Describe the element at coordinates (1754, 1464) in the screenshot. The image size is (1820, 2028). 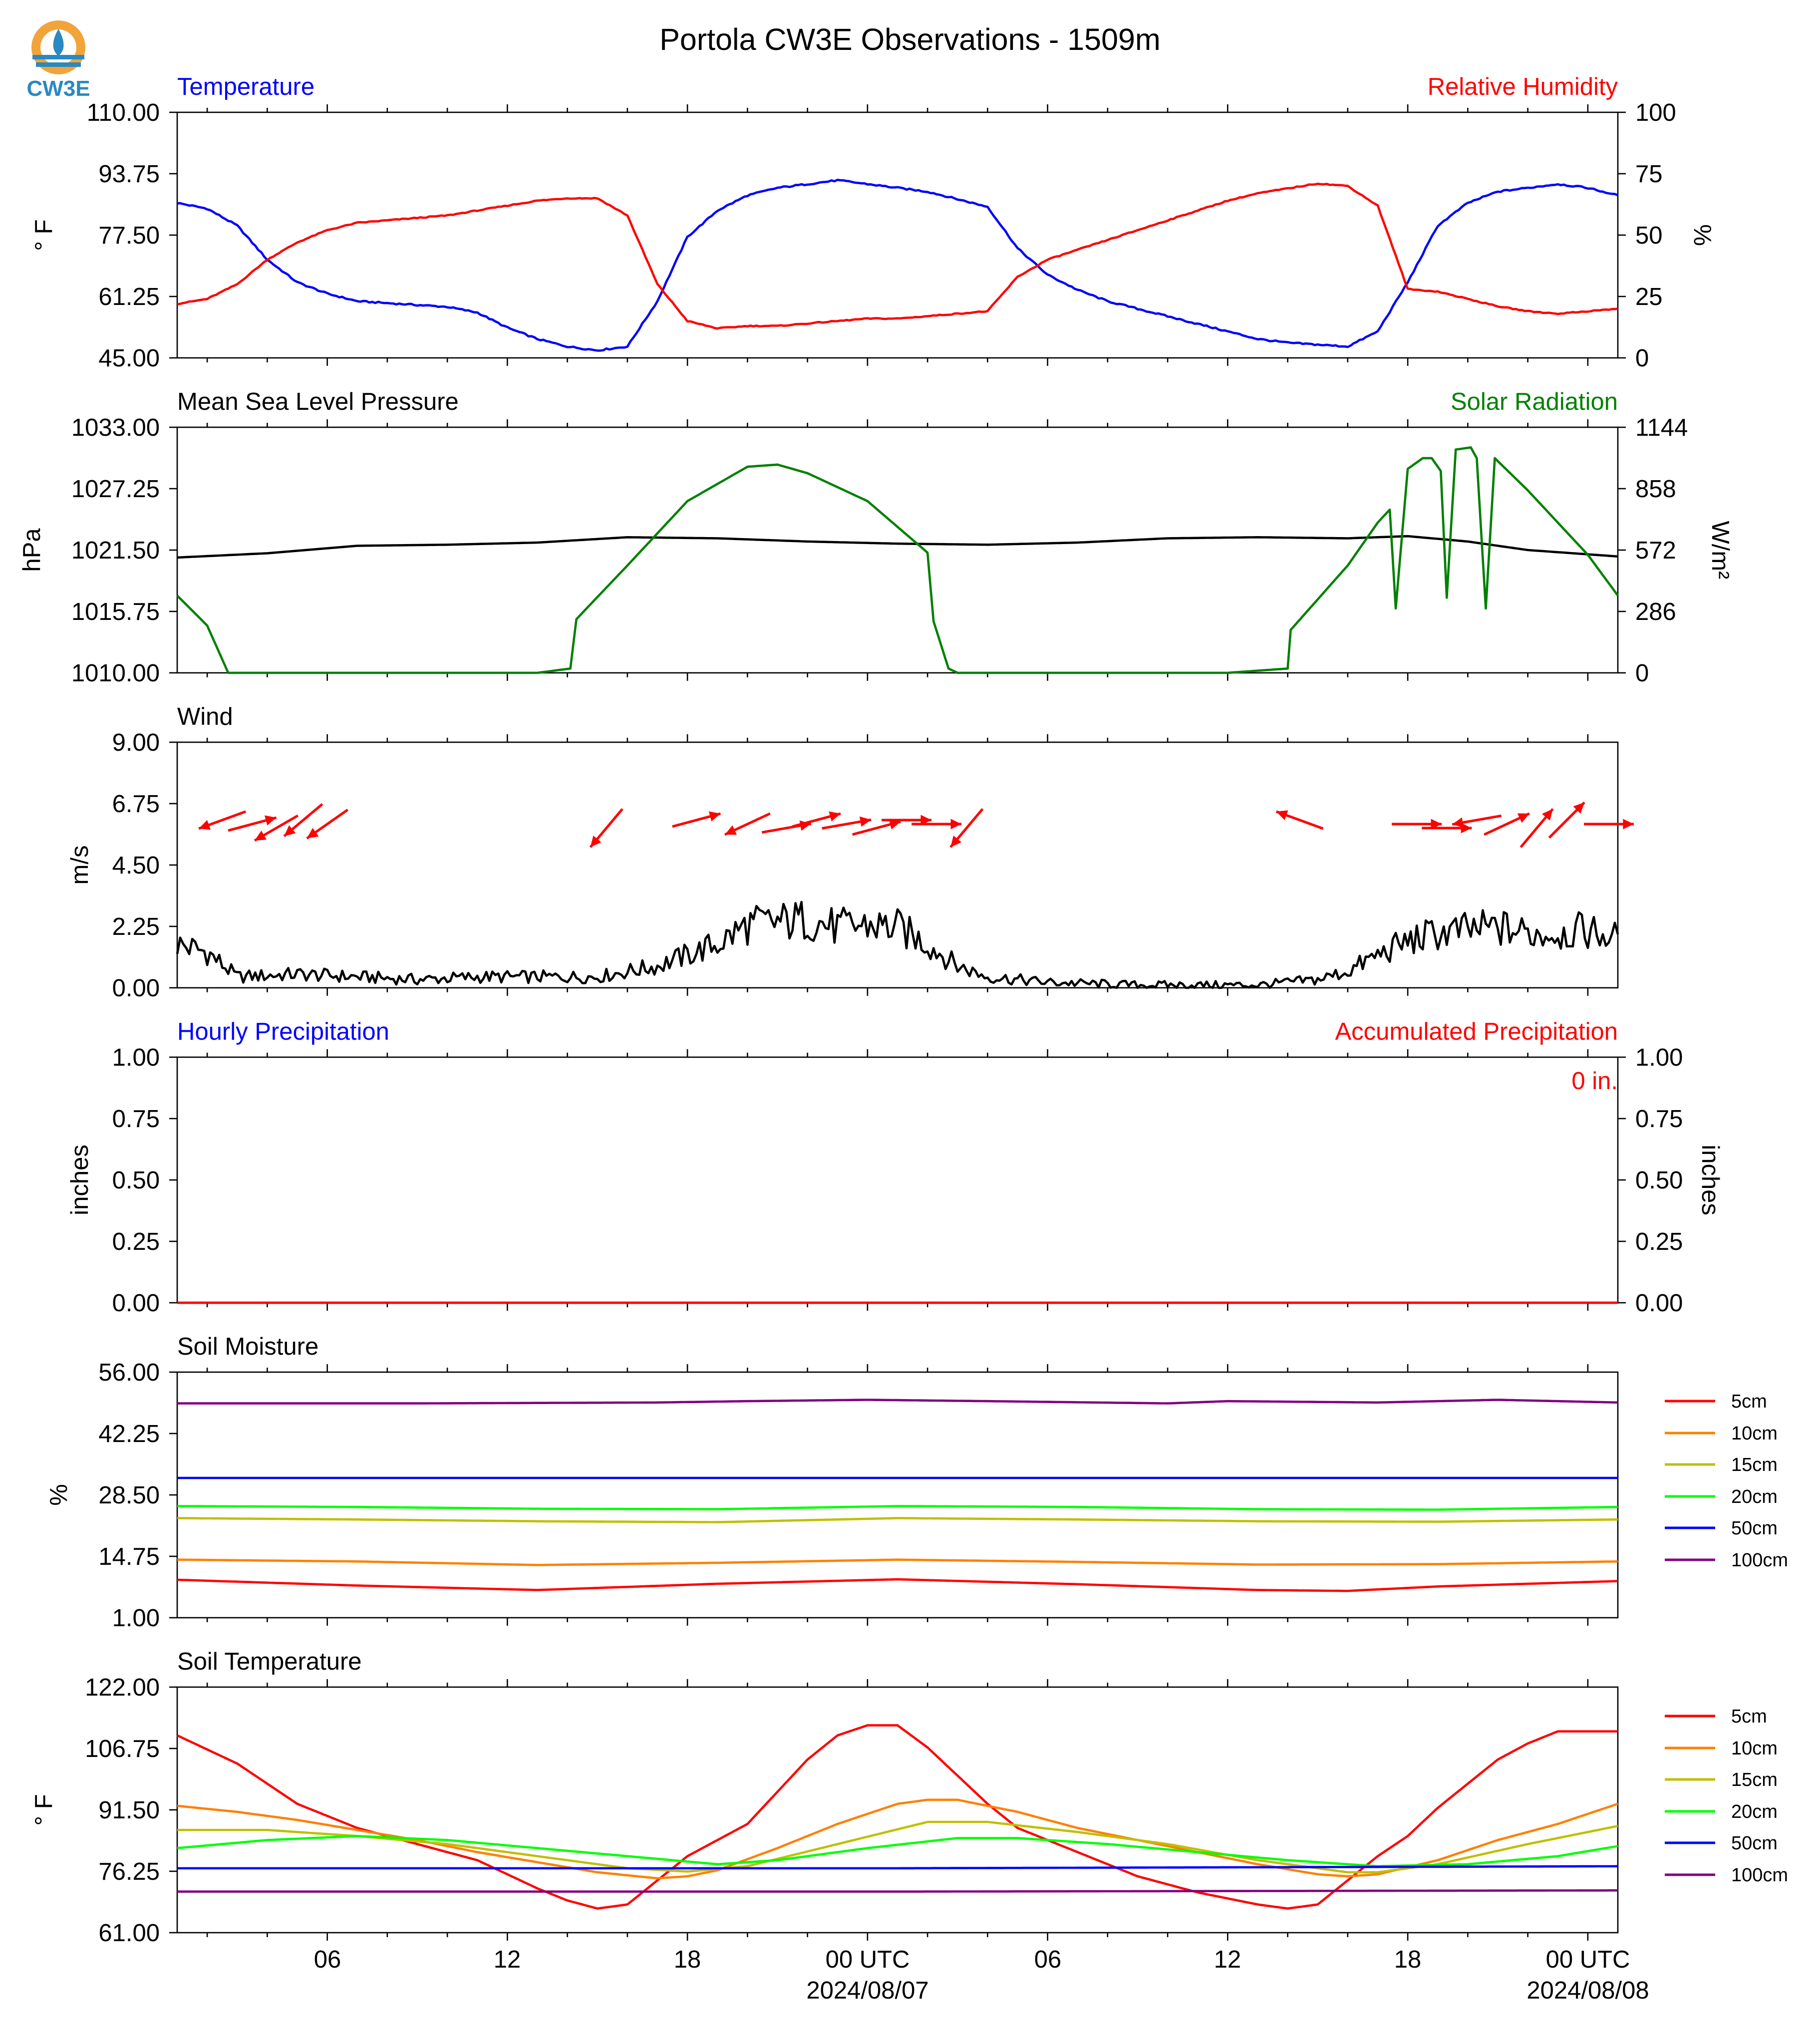
I see `legend-label: 15cm` at that location.